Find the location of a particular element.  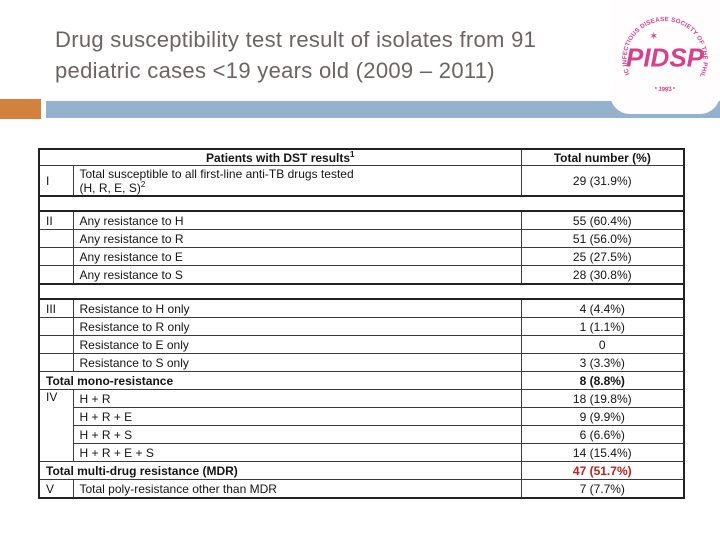

row-value: 0 is located at coordinates (602, 344).